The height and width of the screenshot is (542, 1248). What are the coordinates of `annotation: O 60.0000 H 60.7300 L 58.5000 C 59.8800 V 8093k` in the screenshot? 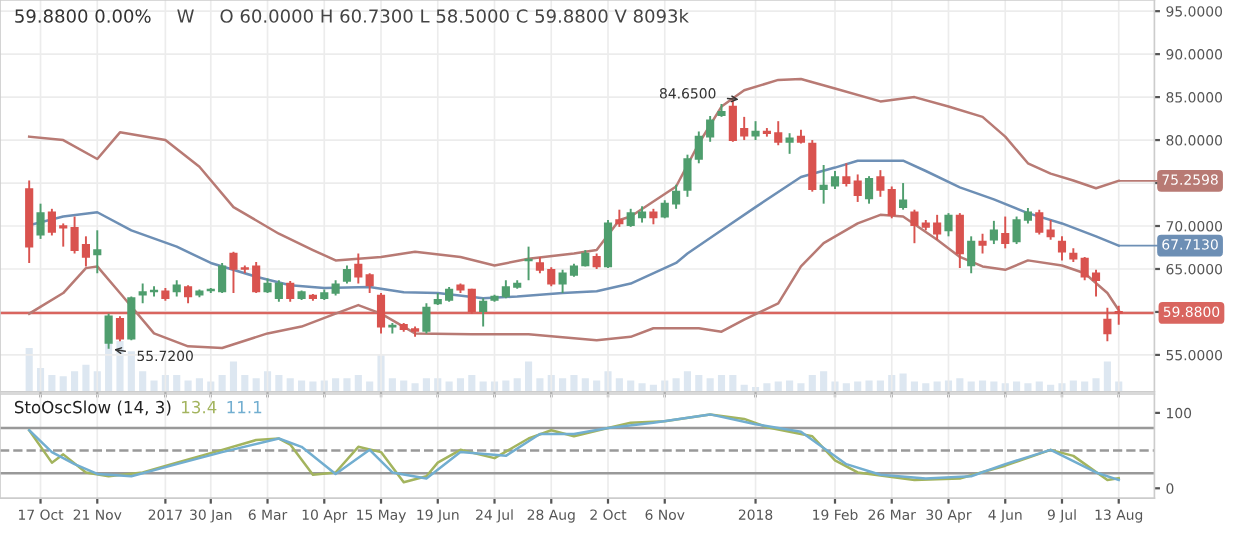 It's located at (454, 15).